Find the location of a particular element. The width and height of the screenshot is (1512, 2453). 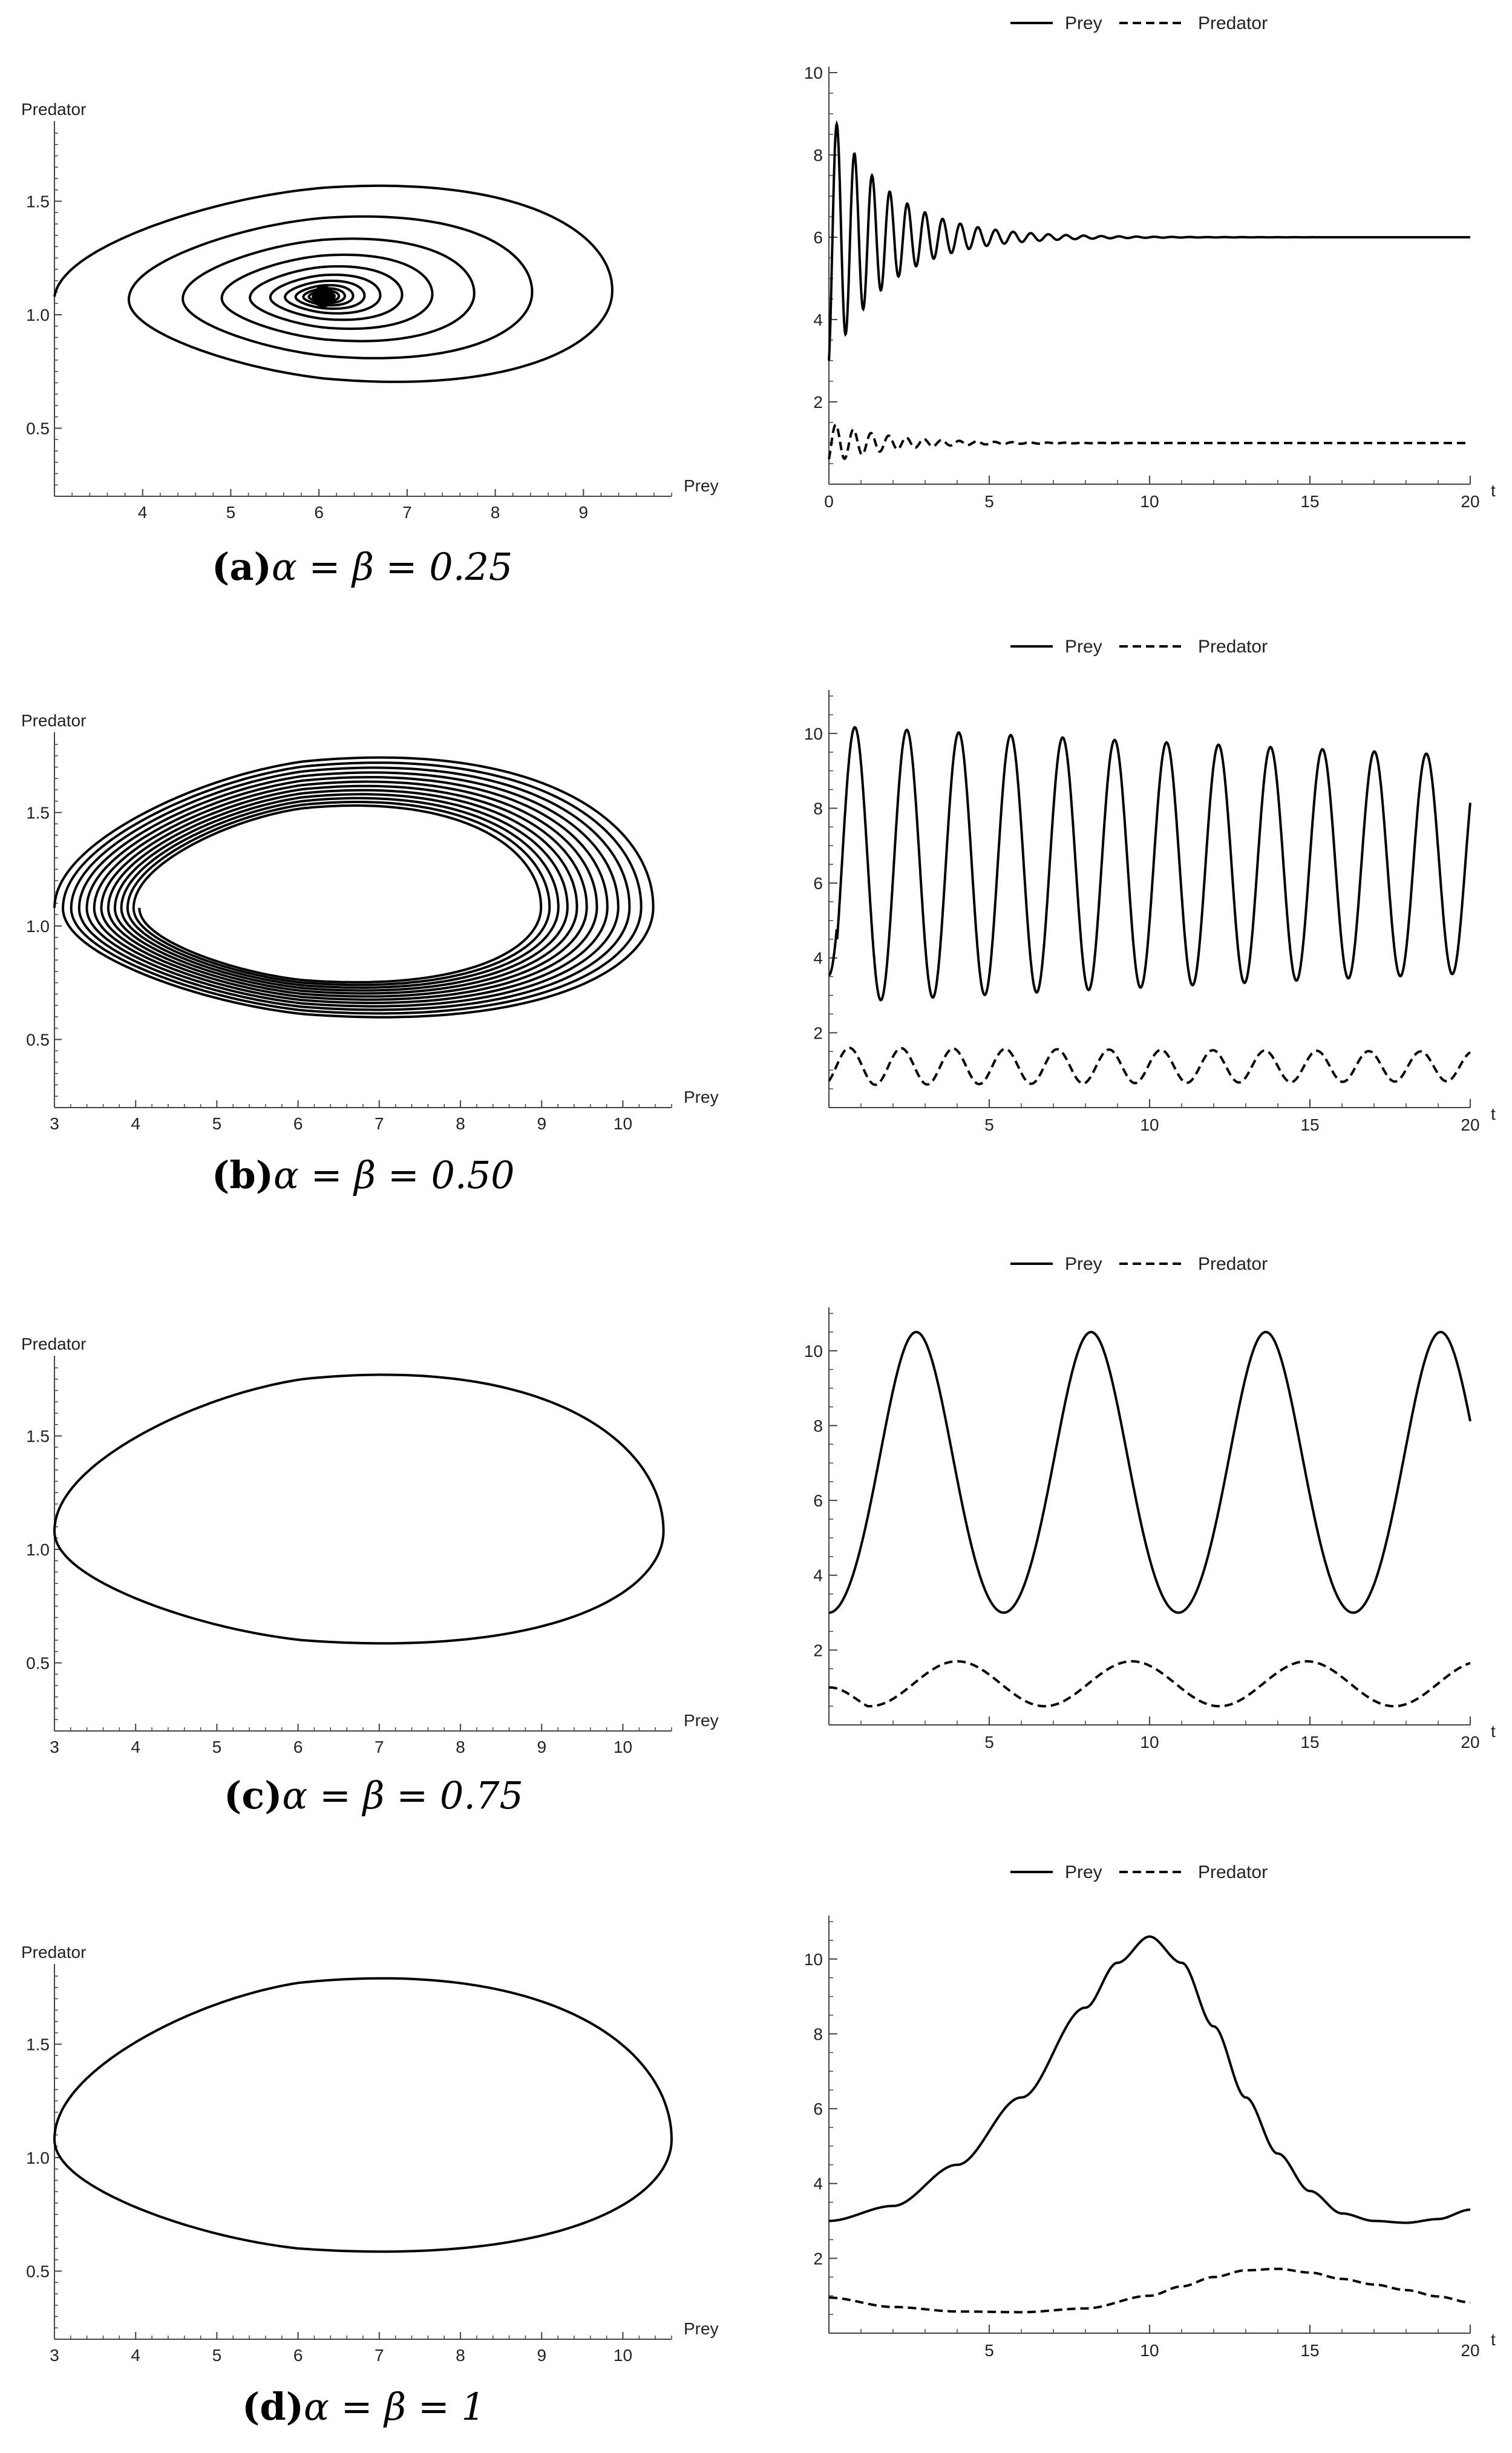

phase-plot-a-svg: 4 5 6 7 8 9 0.5 1.0 1.5 Predator Prey is located at coordinates (370, 311).